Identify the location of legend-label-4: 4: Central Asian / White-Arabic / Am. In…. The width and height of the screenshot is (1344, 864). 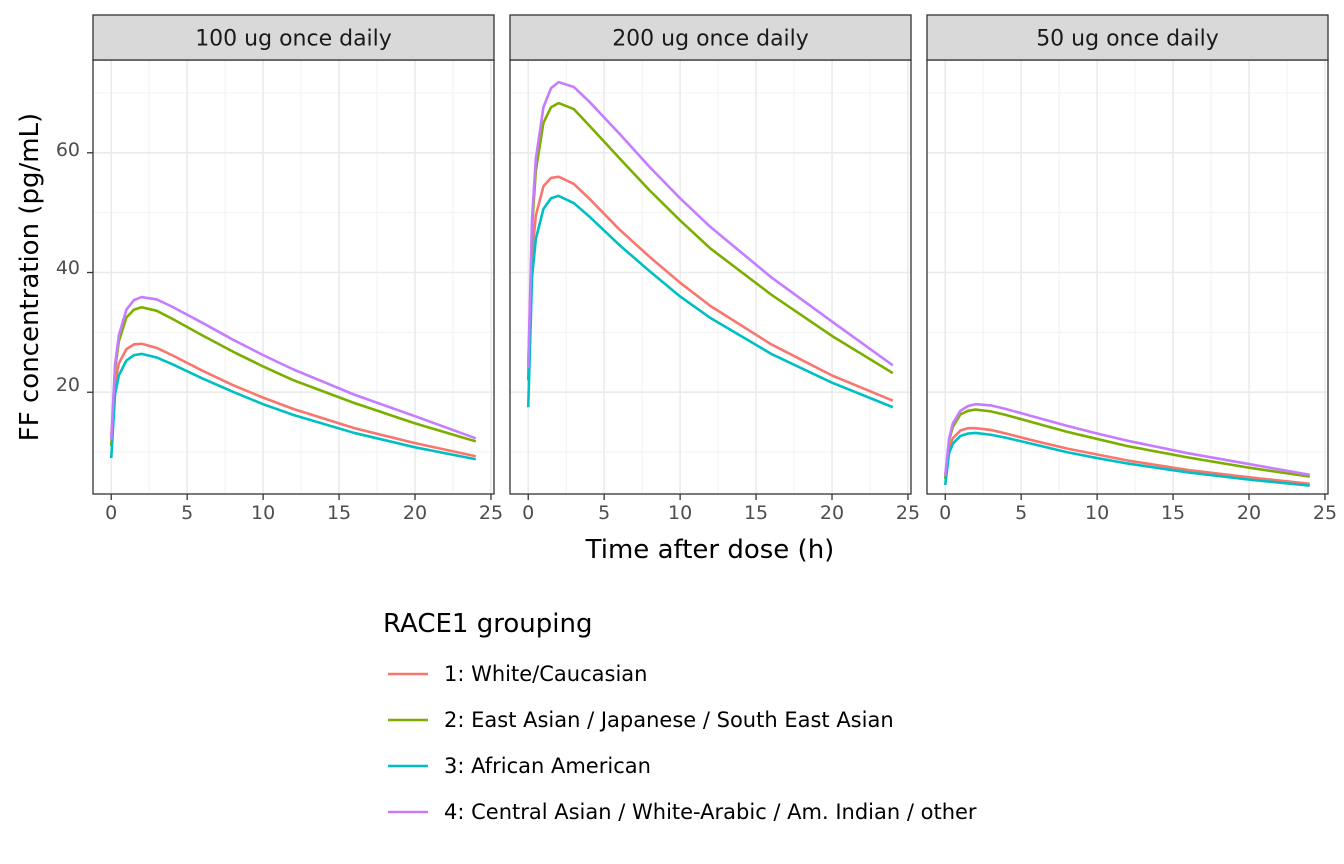
(710, 812).